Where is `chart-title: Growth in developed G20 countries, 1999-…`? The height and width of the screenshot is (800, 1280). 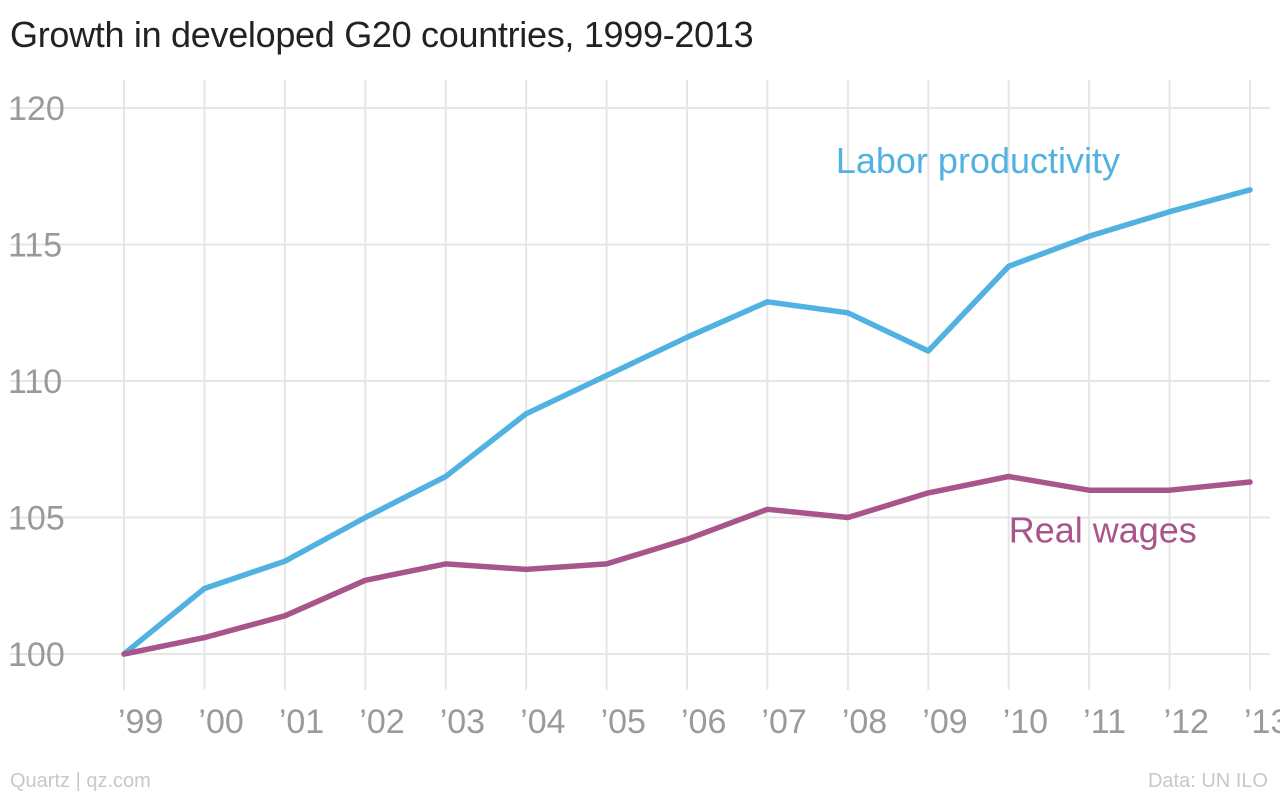
chart-title: Growth in developed G20 countries, 1999-… is located at coordinates (382, 34).